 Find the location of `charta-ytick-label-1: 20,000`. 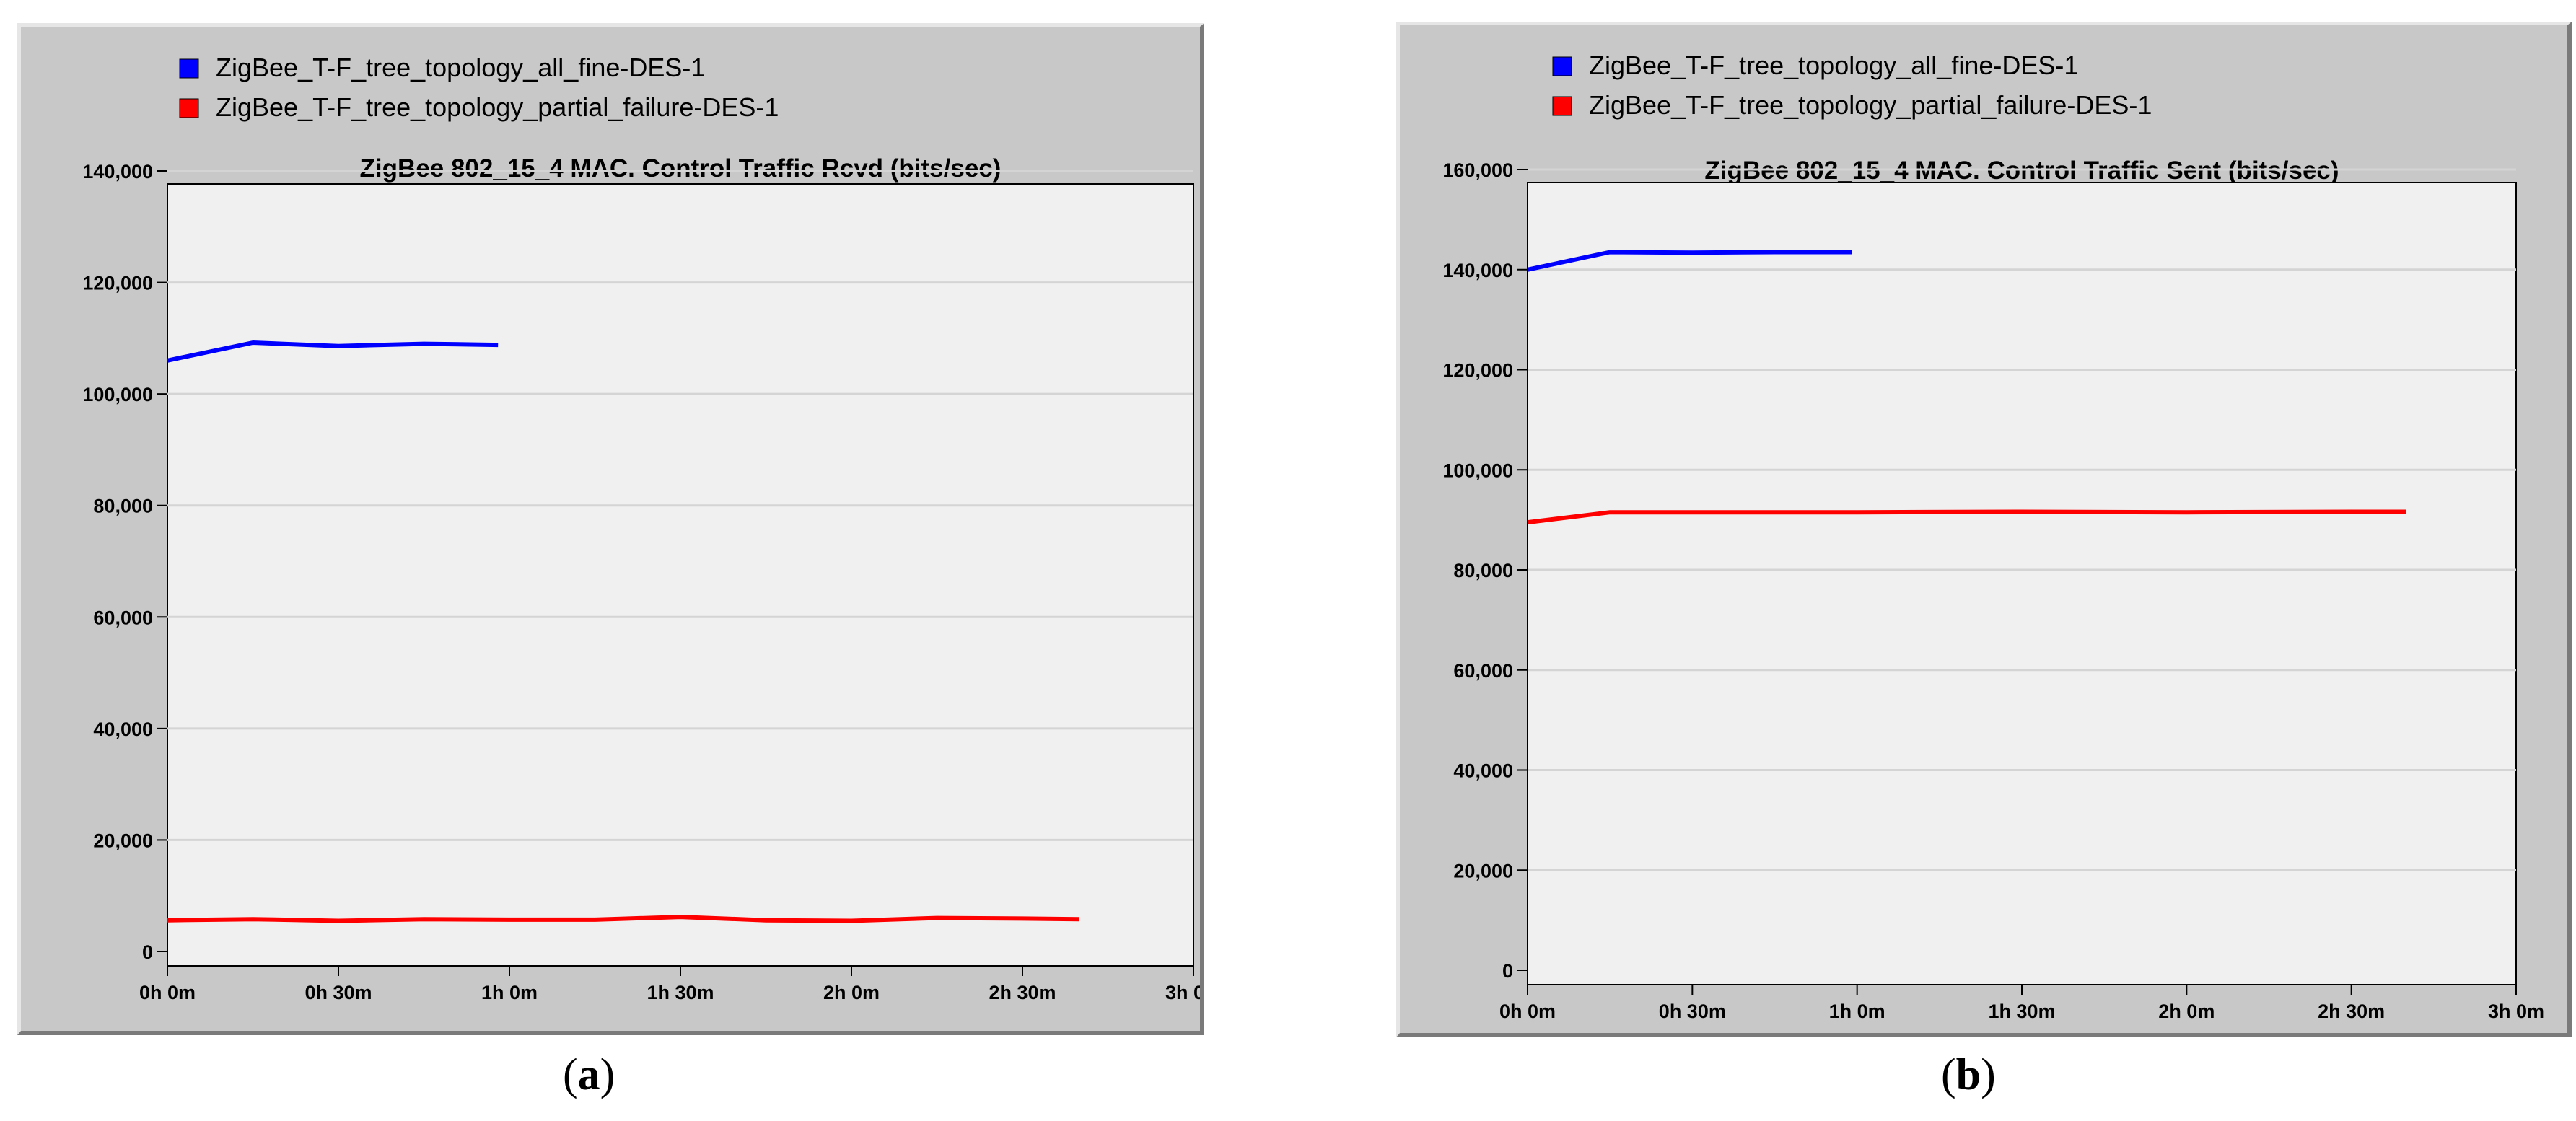

charta-ytick-label-1: 20,000 is located at coordinates (123, 840).